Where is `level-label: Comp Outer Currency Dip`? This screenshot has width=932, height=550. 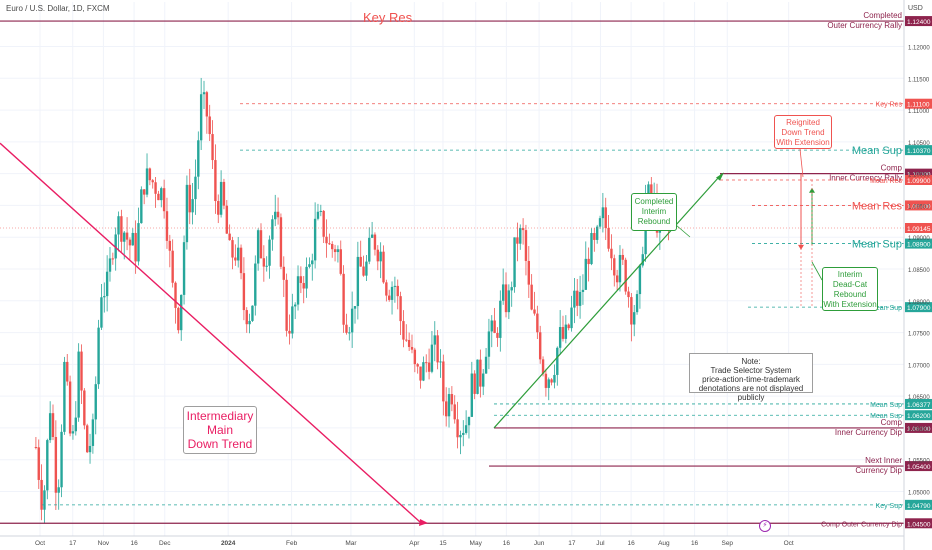
level-label: Comp Outer Currency Dip is located at coordinates (861, 524).